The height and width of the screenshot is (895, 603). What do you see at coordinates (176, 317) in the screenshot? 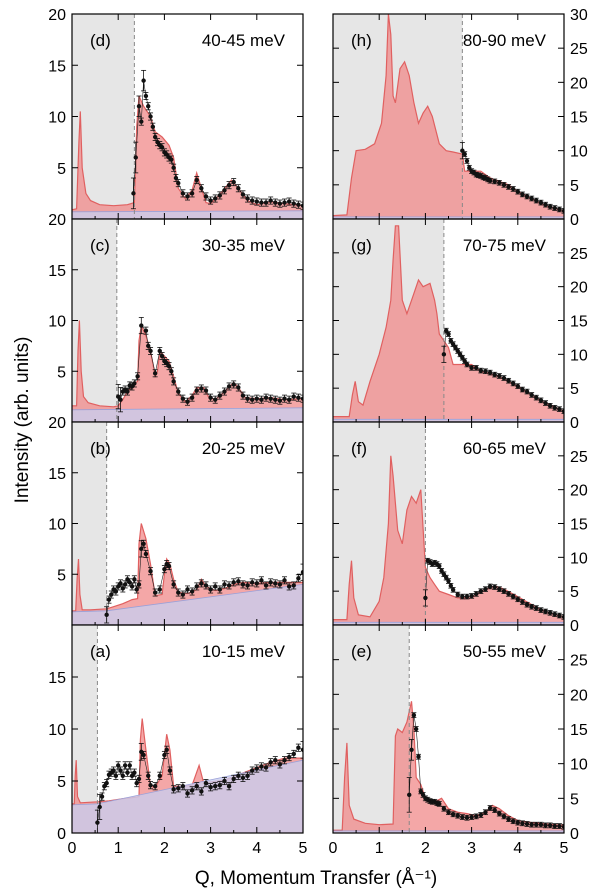
I see `panel-c: 5 10 15 20 (c) 30-35 meV` at bounding box center [176, 317].